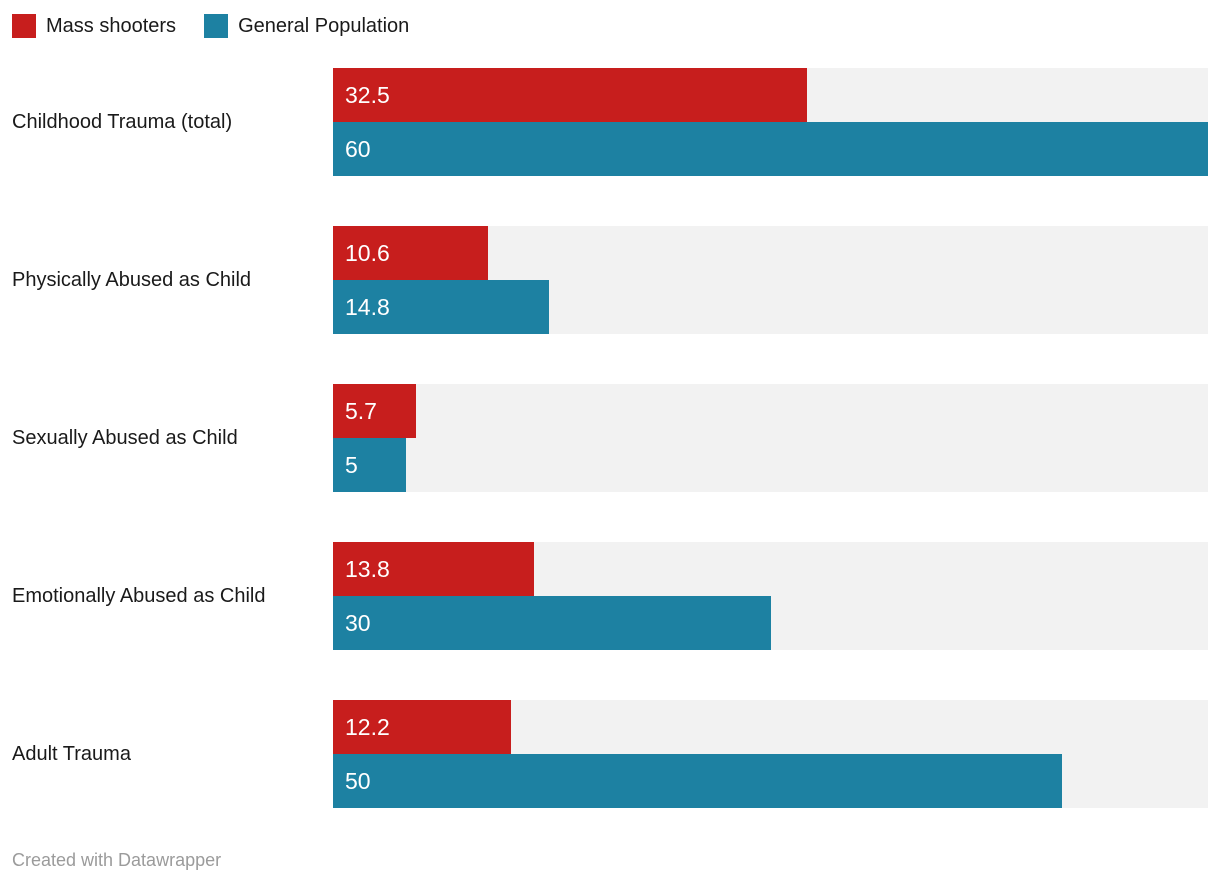 This screenshot has width=1220, height=886. I want to click on category-group: Physically Abused as Child 10.6 14.8, so click(610, 280).